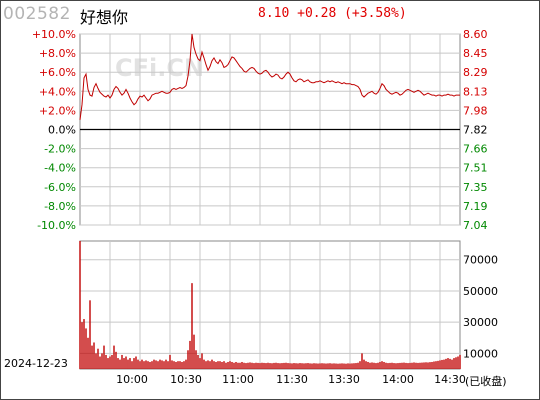 The height and width of the screenshot is (400, 540). What do you see at coordinates (62, 130) in the screenshot?
I see `y-left-tick-label: 0.0%` at bounding box center [62, 130].